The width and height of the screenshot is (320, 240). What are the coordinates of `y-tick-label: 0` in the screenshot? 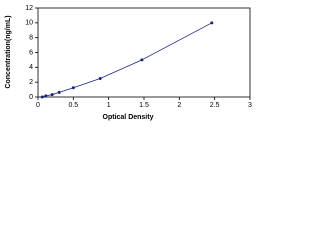 It's located at (31, 97).